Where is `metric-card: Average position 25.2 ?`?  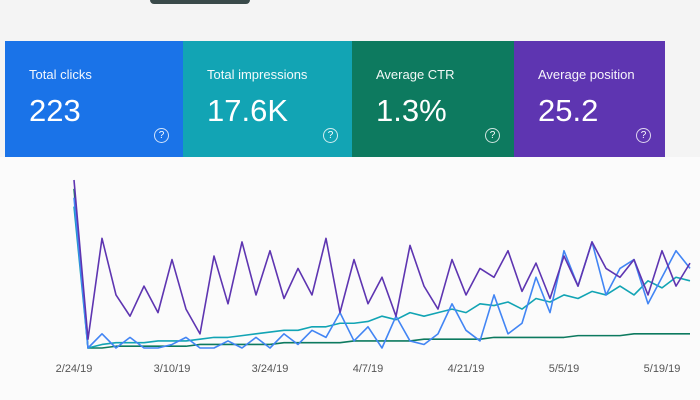
metric-card: Average position 25.2 ? is located at coordinates (589, 99).